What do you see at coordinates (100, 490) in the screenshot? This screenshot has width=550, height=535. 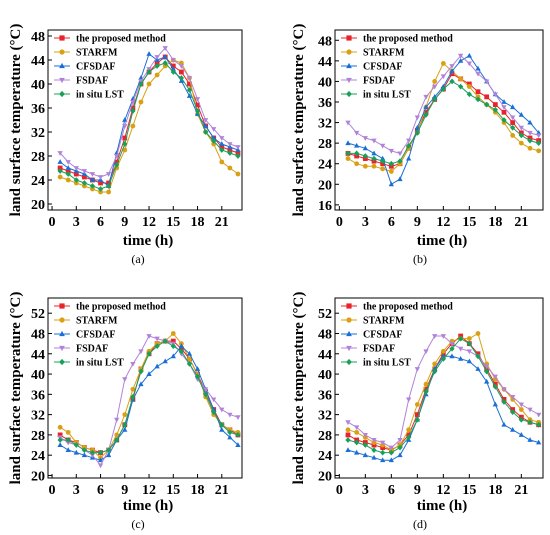 I see `x-tick-label: 6` at bounding box center [100, 490].